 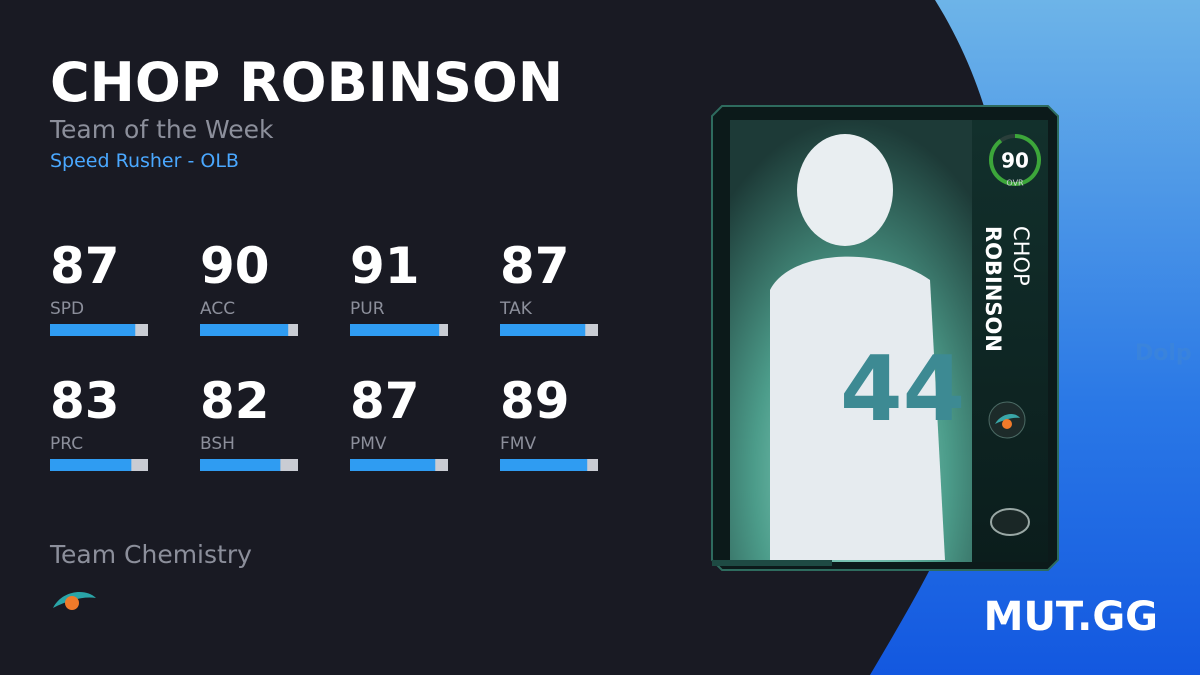 What do you see at coordinates (1163, 353) in the screenshot?
I see `bg-jersey-text: Dolp` at bounding box center [1163, 353].